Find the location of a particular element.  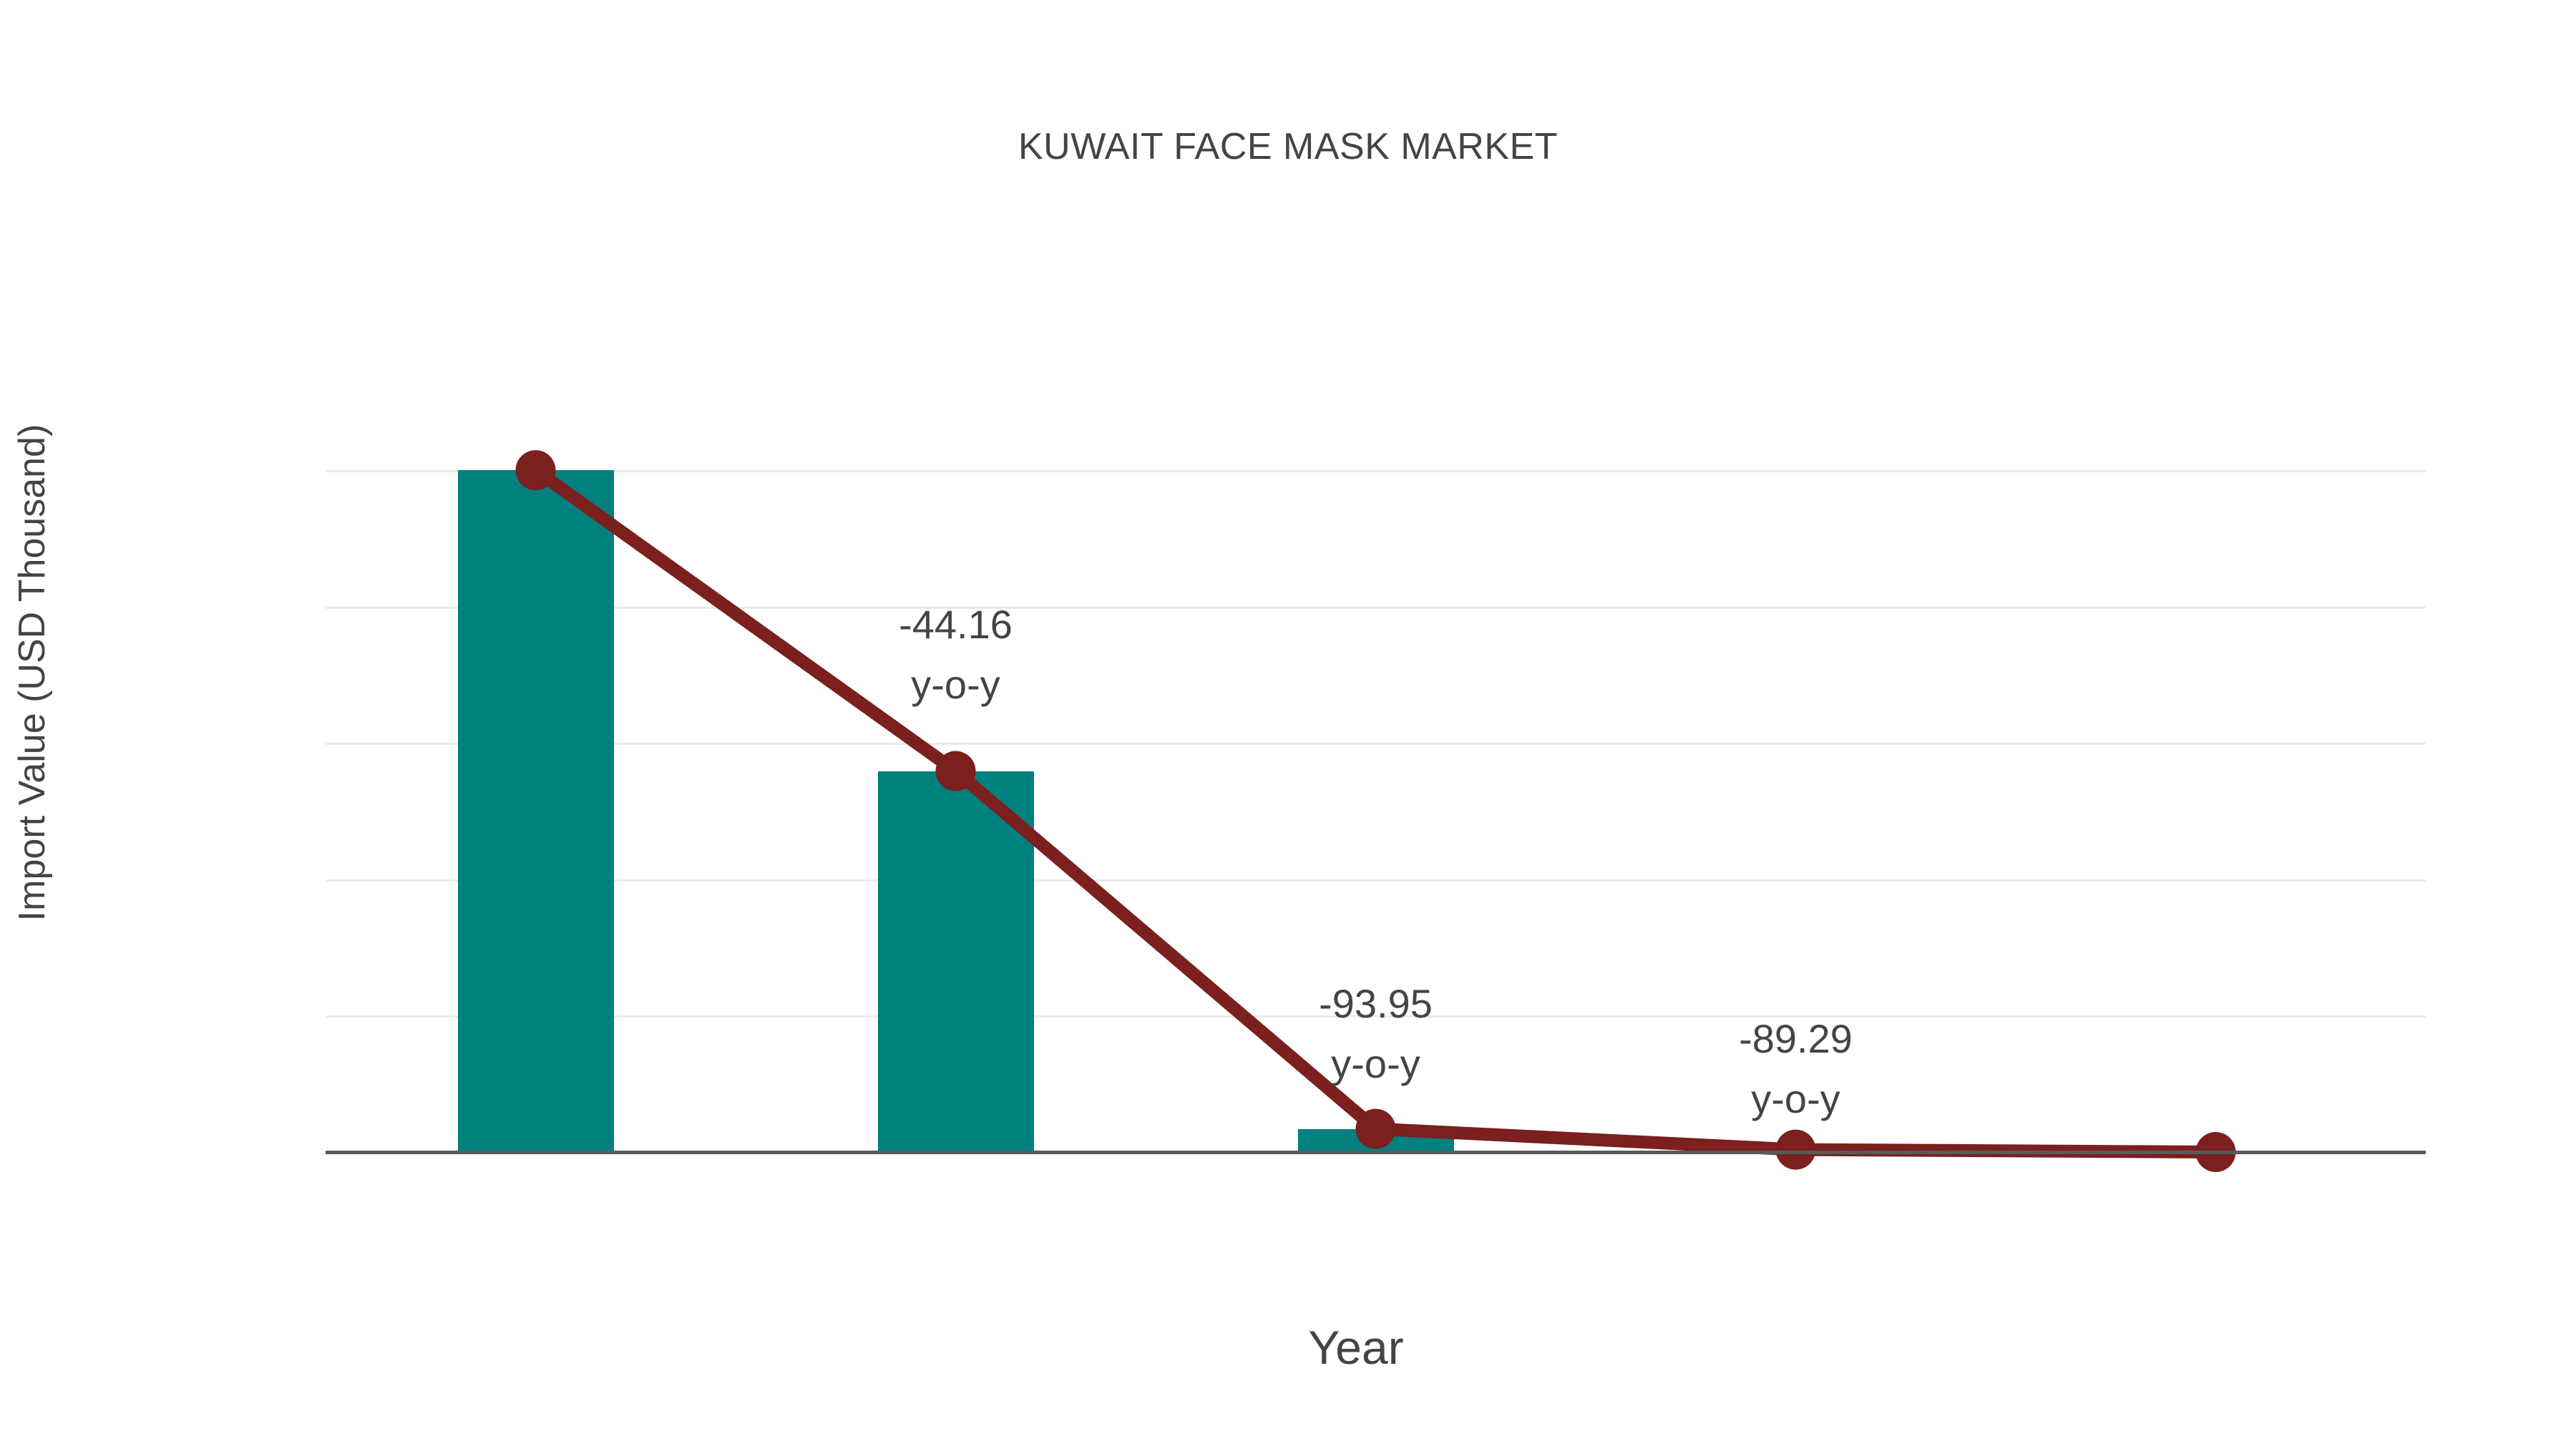

yoy-value: -89.29 is located at coordinates (1796, 1038).